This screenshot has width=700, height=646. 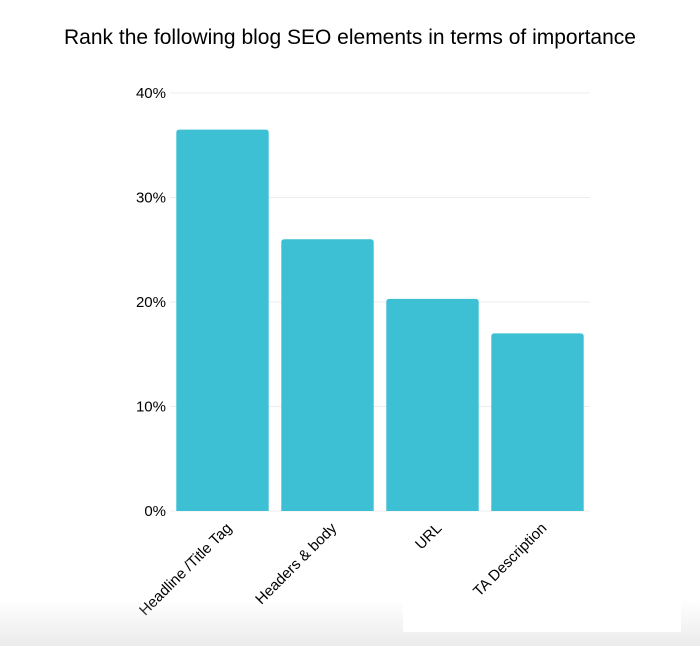 What do you see at coordinates (428, 536) in the screenshot?
I see `x-tick-label: URL` at bounding box center [428, 536].